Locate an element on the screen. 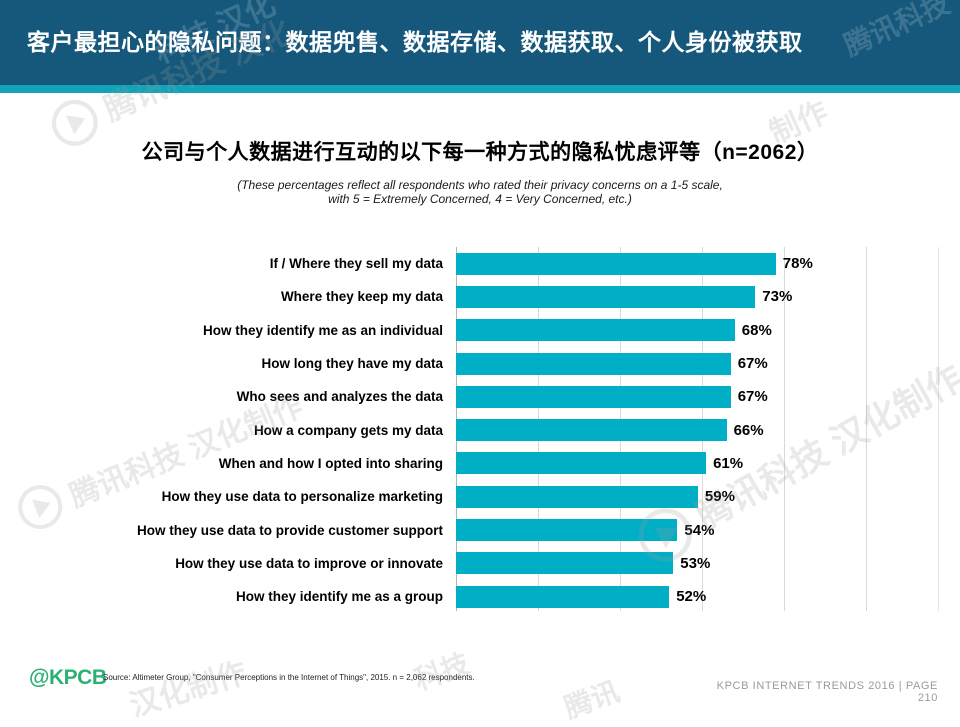  category-label: When and how I opted into sharing is located at coordinates (330, 463).